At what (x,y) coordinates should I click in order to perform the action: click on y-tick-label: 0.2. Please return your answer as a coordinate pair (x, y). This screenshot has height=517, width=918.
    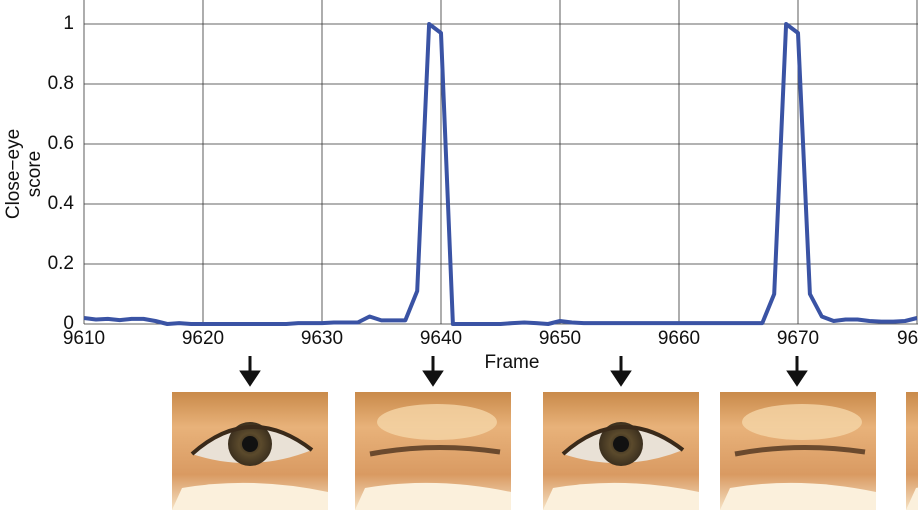
    Looking at the image, I should click on (61, 263).